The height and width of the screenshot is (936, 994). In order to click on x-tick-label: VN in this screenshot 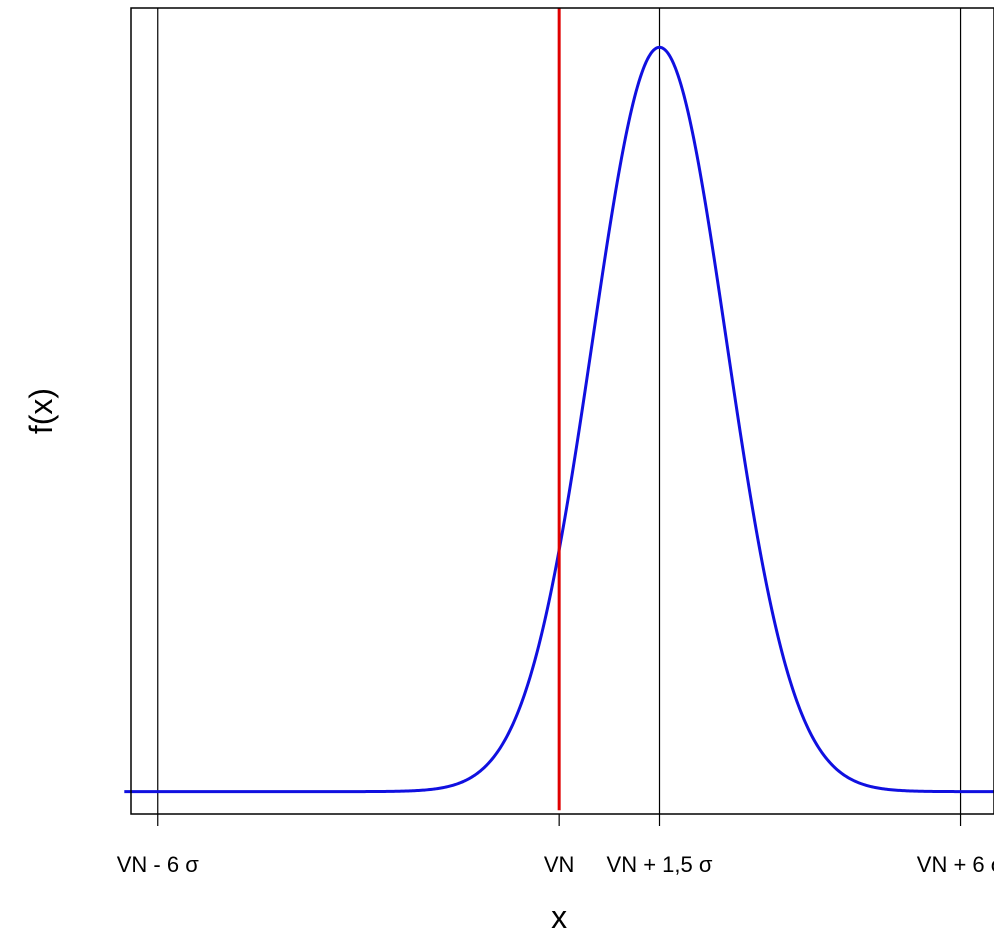, I will do `click(559, 864)`.